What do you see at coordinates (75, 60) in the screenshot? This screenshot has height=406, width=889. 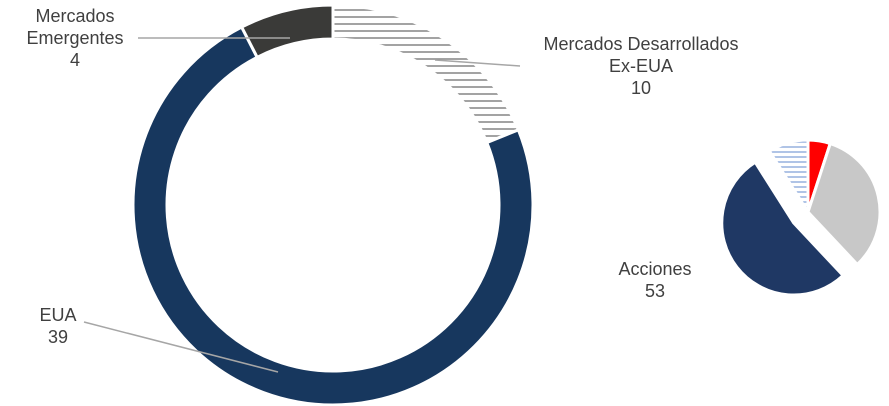 I see `value-label: 4` at bounding box center [75, 60].